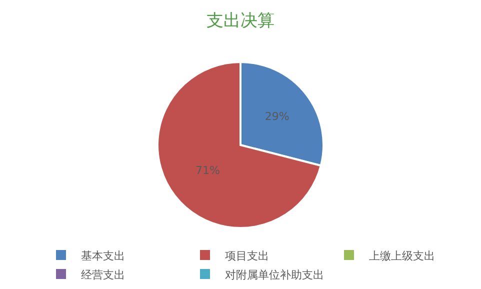  What do you see at coordinates (402, 255) in the screenshot?
I see `legend-label: 上缴上级支出` at bounding box center [402, 255].